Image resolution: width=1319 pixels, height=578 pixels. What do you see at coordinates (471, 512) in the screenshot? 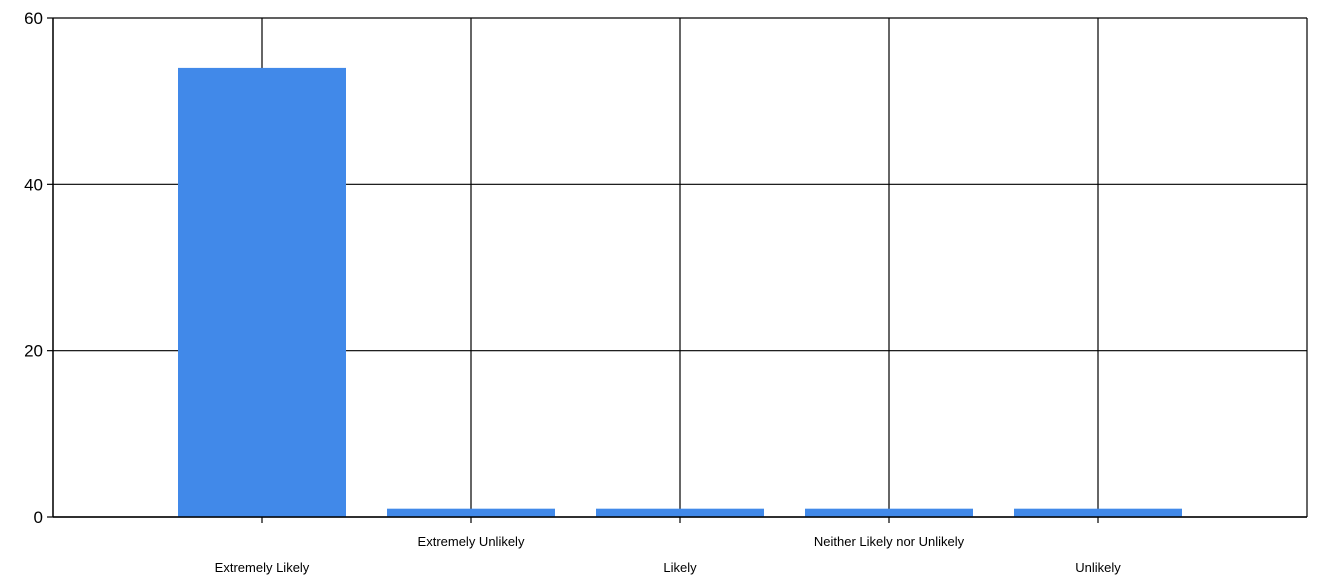
I see `bar-extremely-unlikely` at bounding box center [471, 512].